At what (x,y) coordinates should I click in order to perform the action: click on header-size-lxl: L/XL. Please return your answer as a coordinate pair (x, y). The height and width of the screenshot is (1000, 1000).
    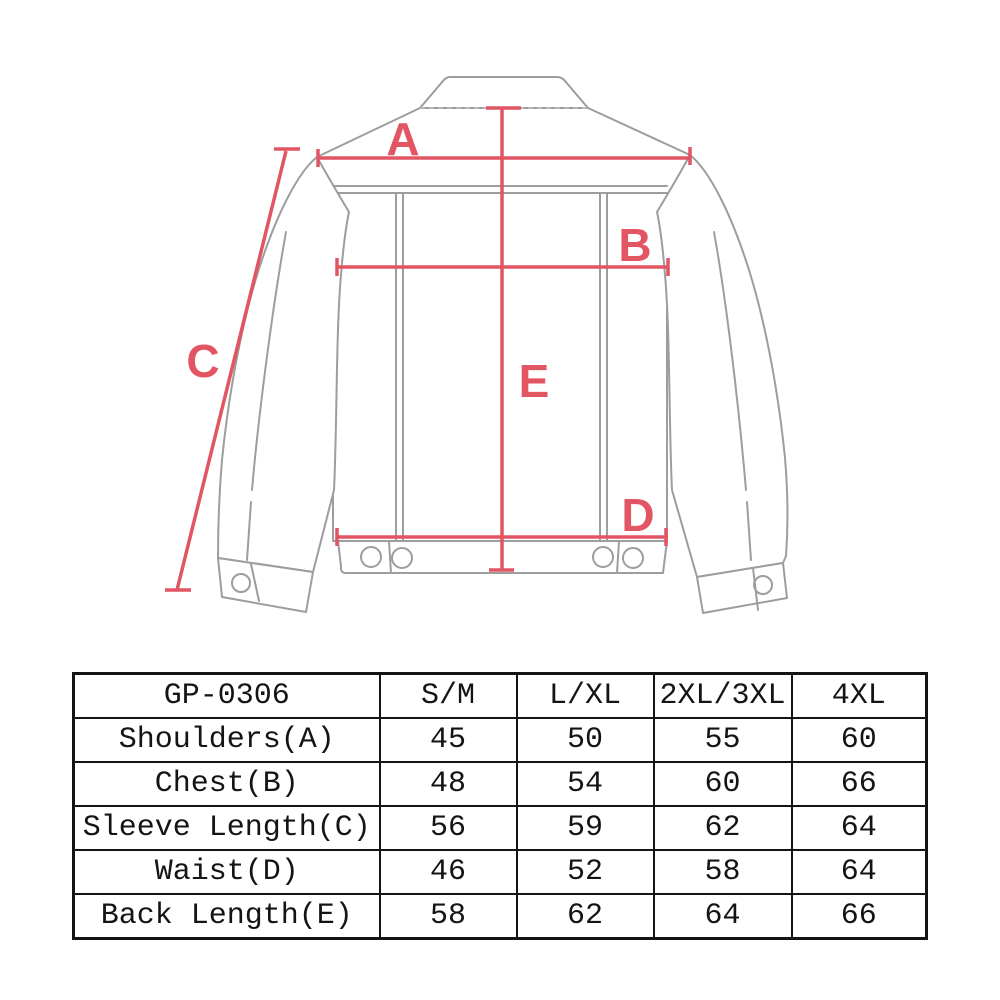
    Looking at the image, I should click on (585, 695).